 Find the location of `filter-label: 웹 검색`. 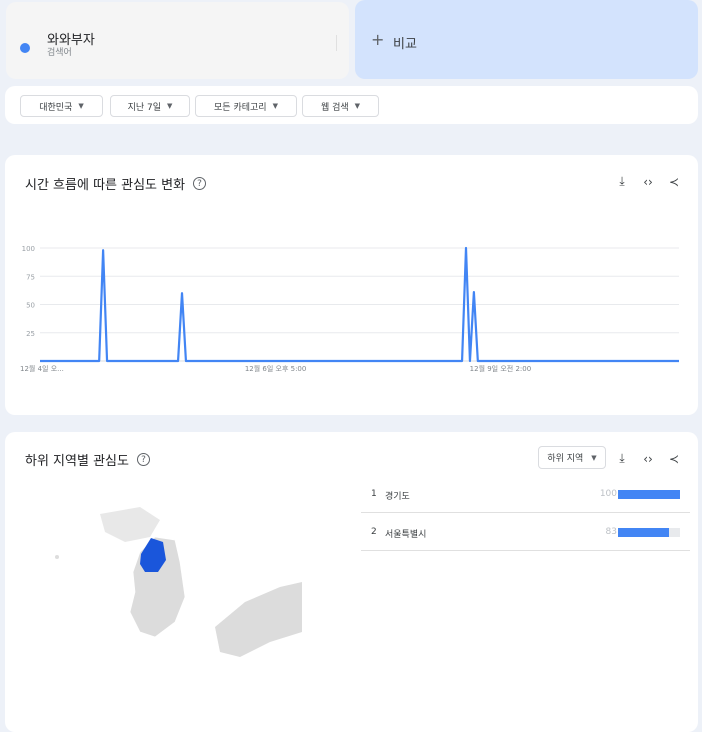

filter-label: 웹 검색 is located at coordinates (334, 107).